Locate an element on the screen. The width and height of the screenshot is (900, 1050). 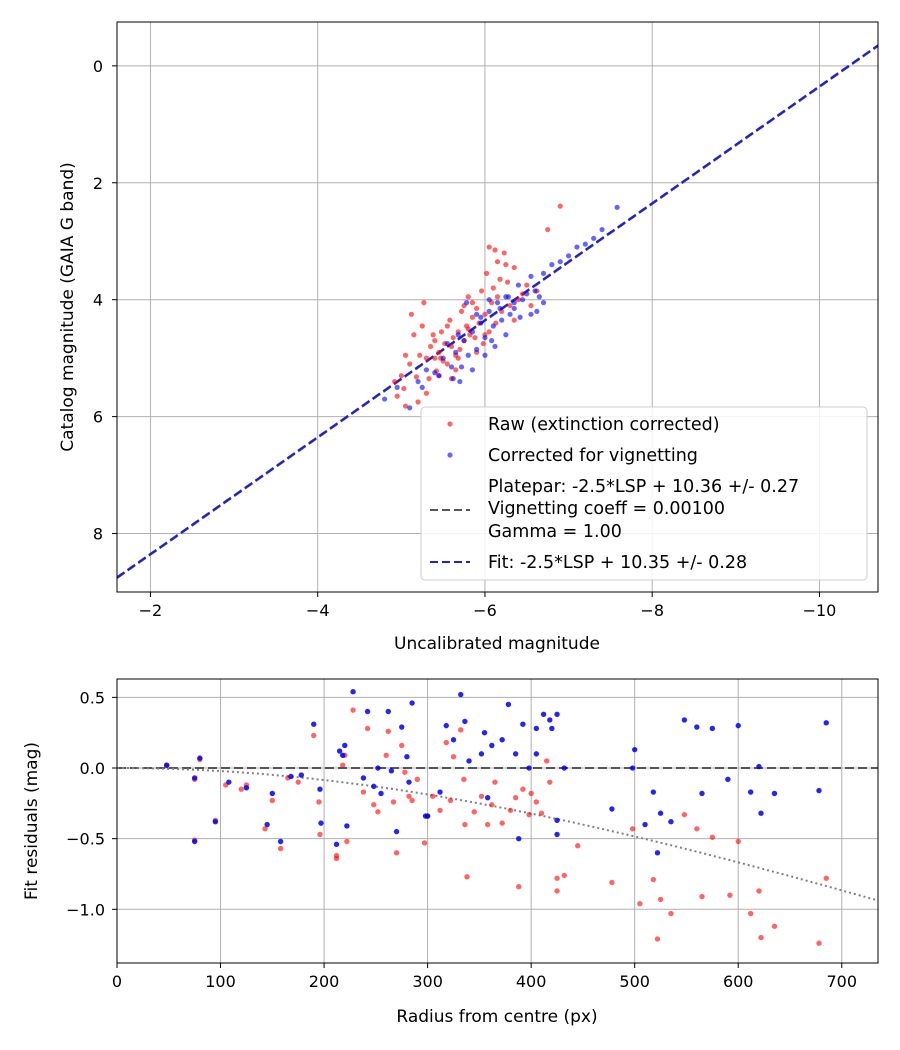
bottom-y-tick-label: 0.5 is located at coordinates (92, 697).